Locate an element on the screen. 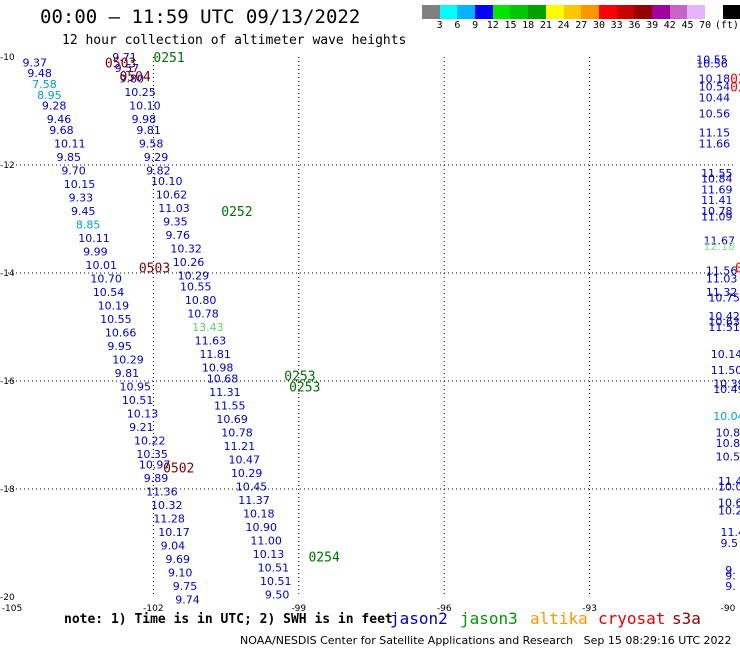 The height and width of the screenshot is (650, 740). pass-id-label: 025 is located at coordinates (735, 88).